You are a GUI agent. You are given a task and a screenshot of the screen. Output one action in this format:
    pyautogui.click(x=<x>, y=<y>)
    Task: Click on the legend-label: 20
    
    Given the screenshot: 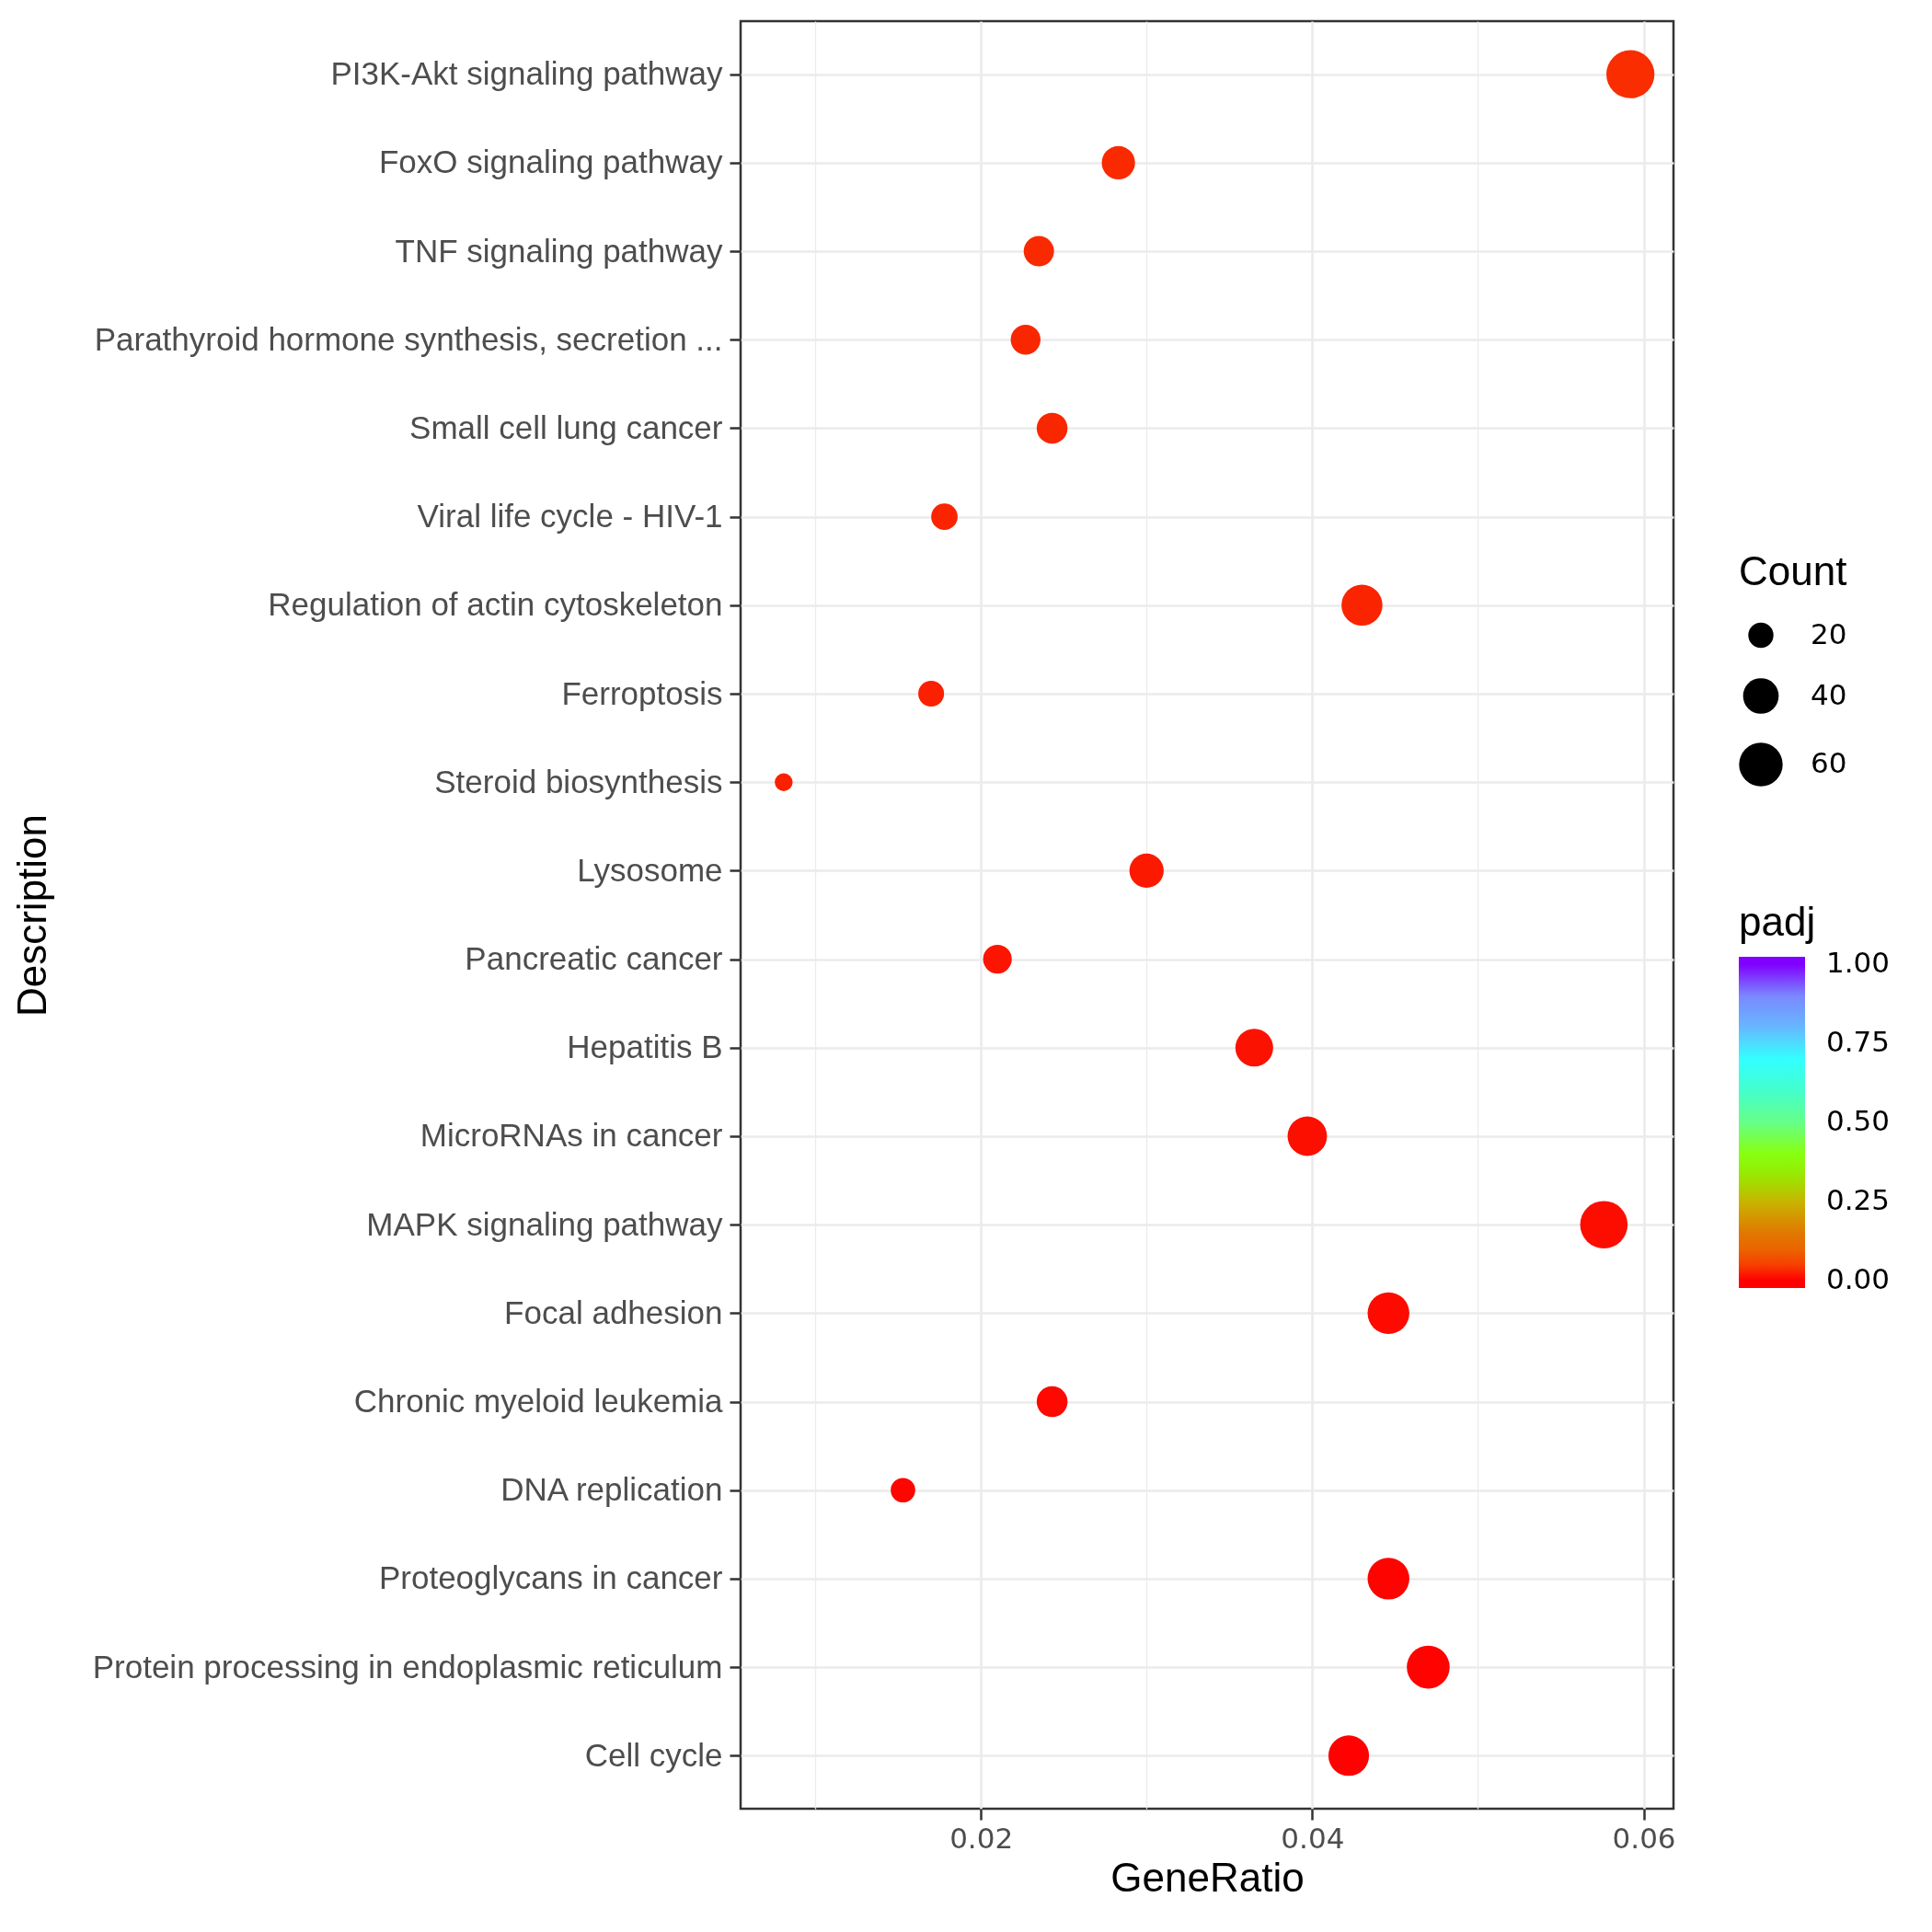 What is the action you would take?
    pyautogui.click(x=1829, y=633)
    